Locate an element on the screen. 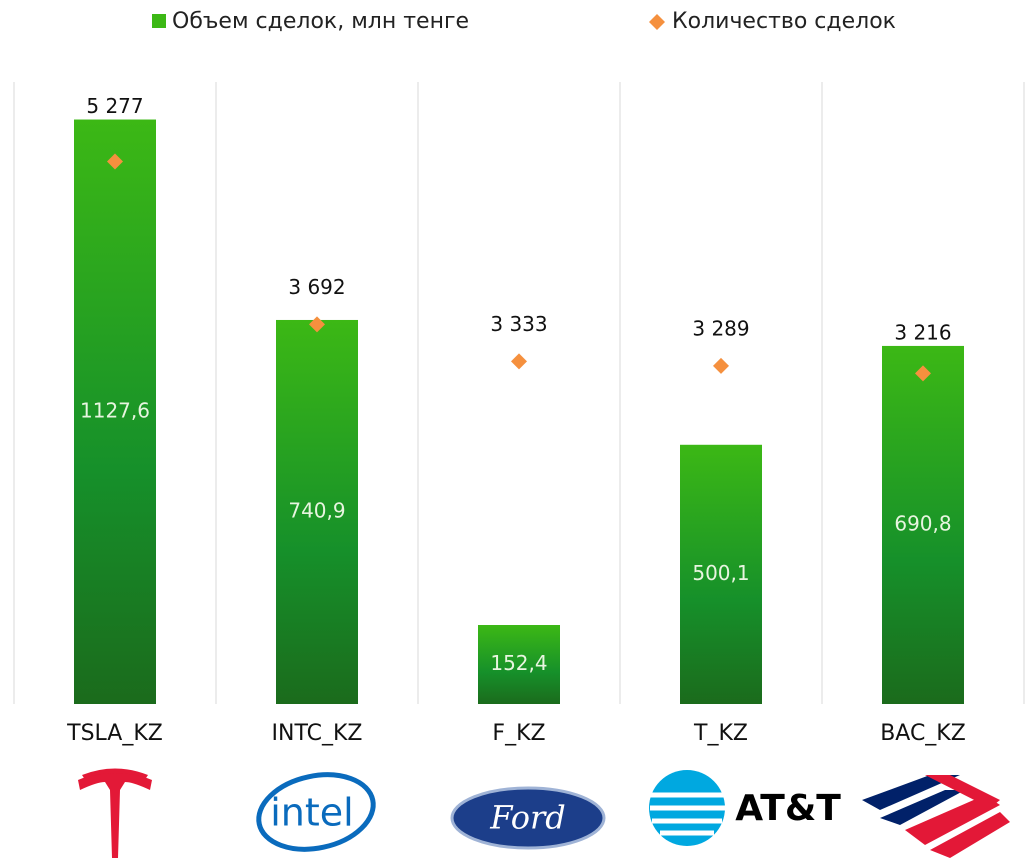 This screenshot has width=1030, height=860. x-tick-label: F_KZ is located at coordinates (518, 733).